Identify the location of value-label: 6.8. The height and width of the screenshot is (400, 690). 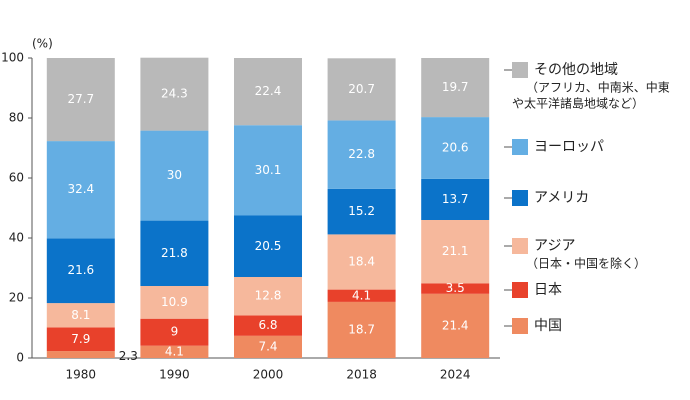
(267, 325).